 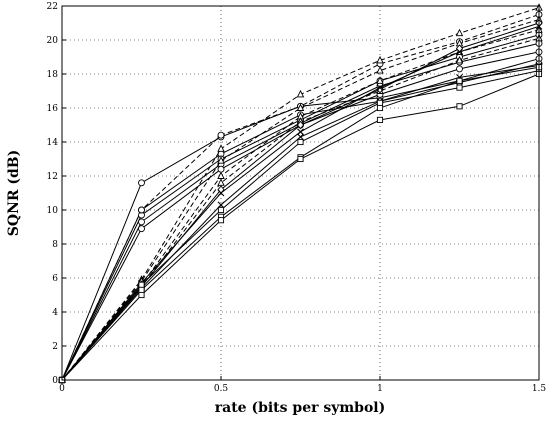 What do you see at coordinates (52, 7) in the screenshot?
I see `y-tick-label: 22` at bounding box center [52, 7].